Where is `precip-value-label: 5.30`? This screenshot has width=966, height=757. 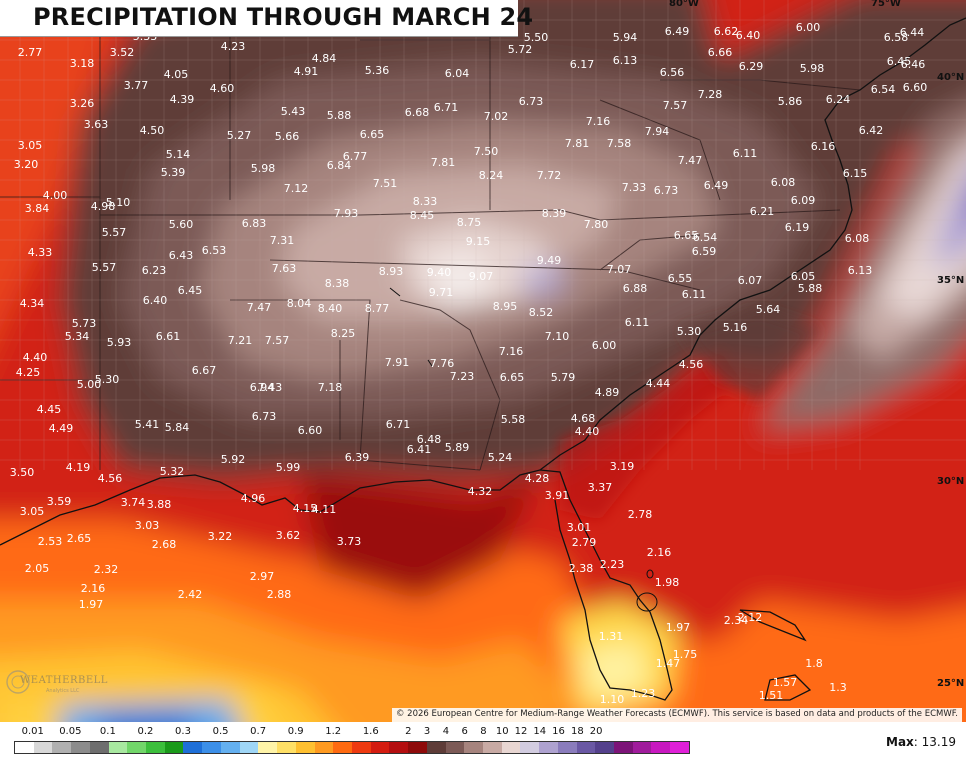 precip-value-label: 5.30 is located at coordinates (107, 379).